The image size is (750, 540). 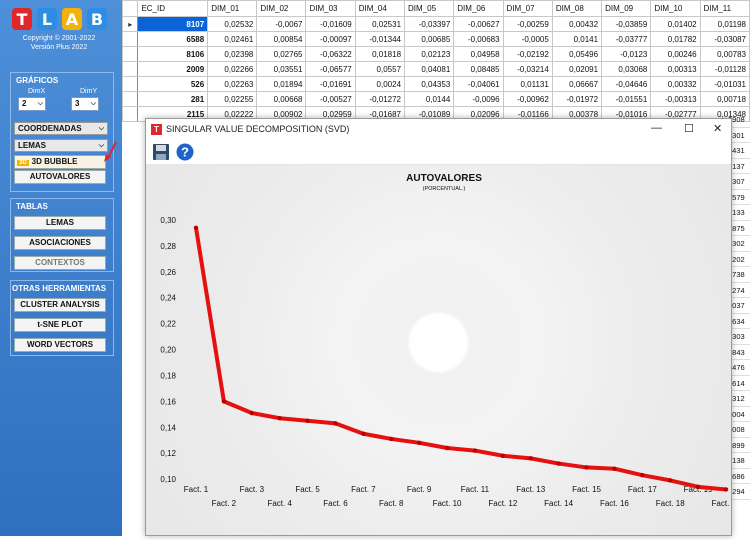 What do you see at coordinates (173, 69) in the screenshot?
I see `ec-id-cell: 2009` at bounding box center [173, 69].